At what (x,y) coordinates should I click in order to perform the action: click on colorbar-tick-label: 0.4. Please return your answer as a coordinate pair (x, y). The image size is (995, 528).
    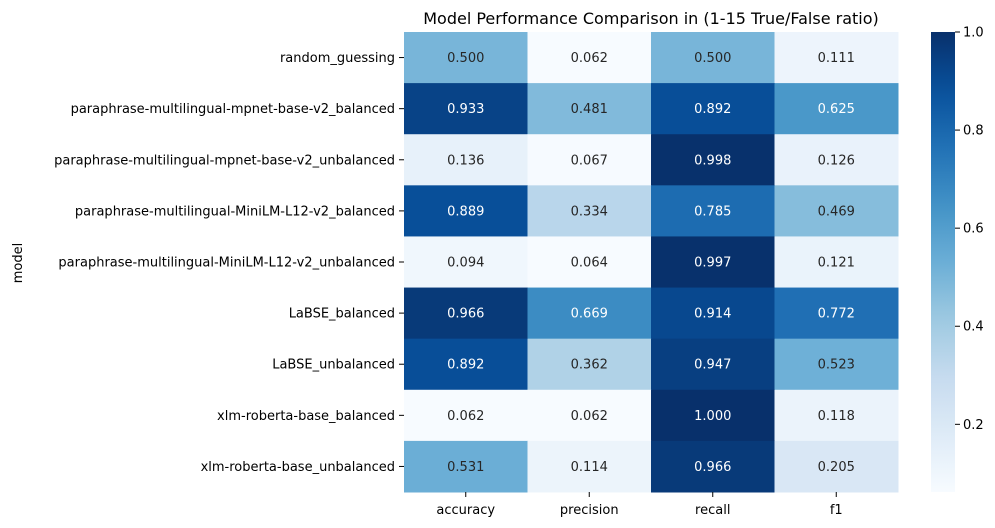
    Looking at the image, I should click on (973, 327).